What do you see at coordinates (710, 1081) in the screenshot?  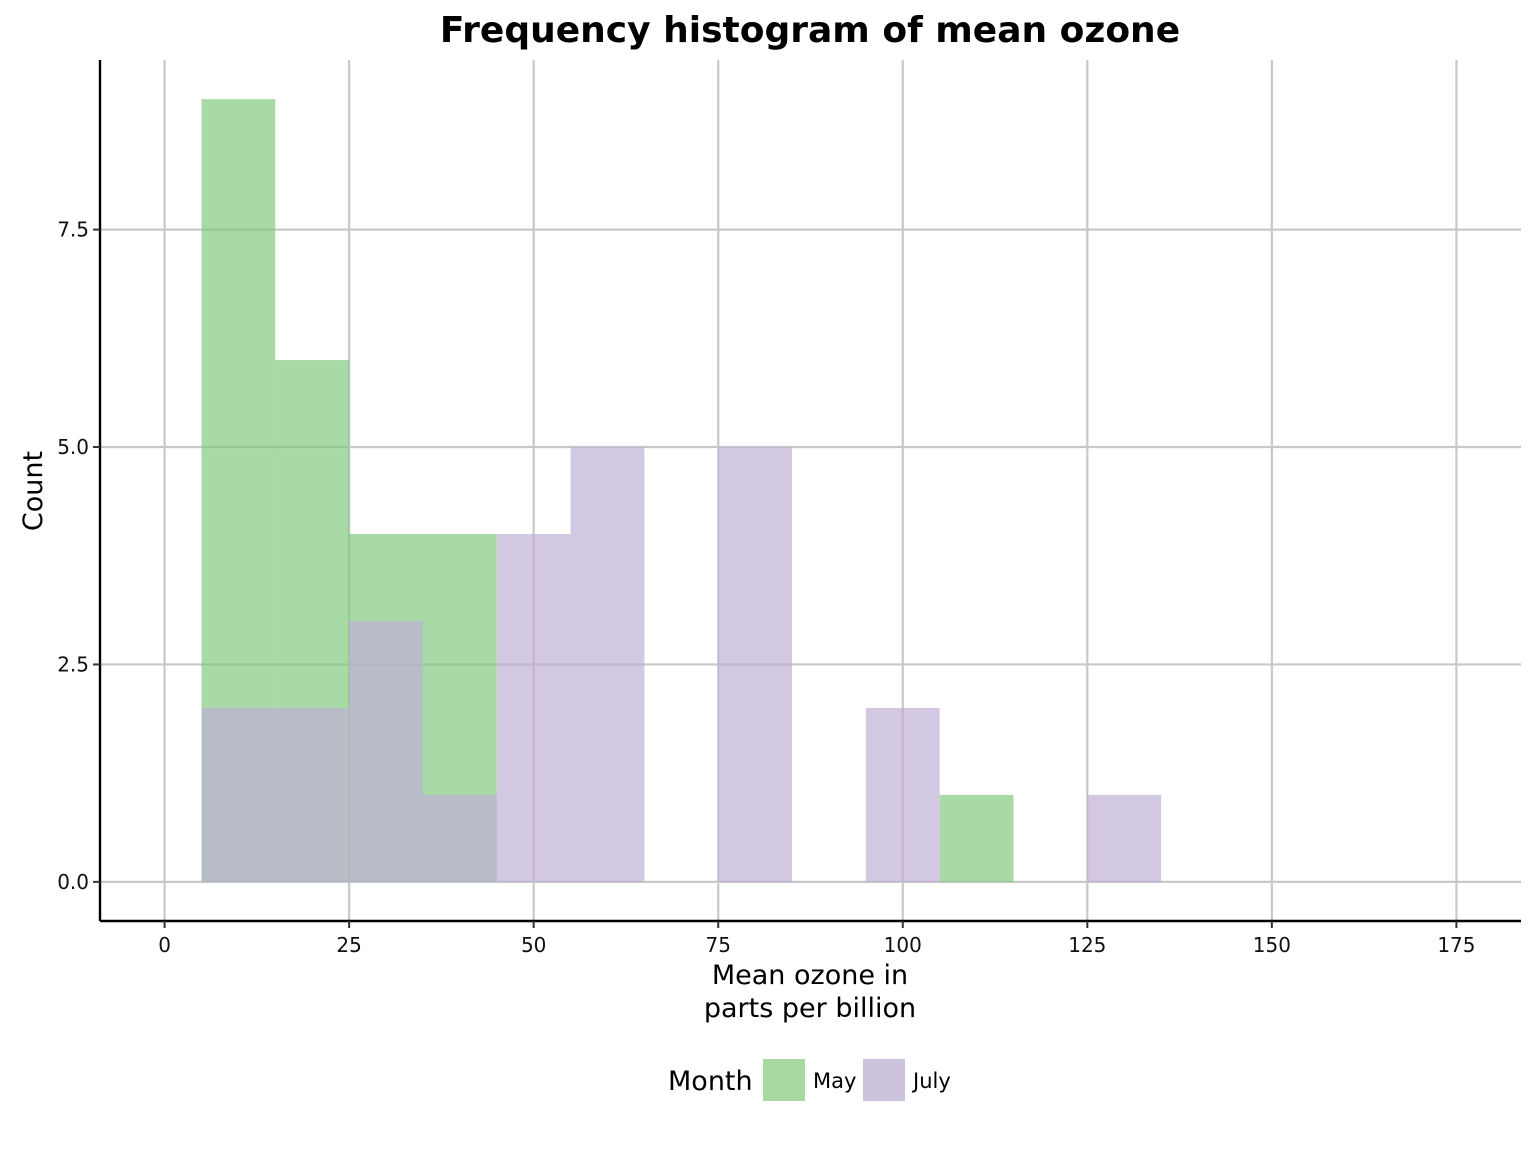 I see `legend-title: Month` at bounding box center [710, 1081].